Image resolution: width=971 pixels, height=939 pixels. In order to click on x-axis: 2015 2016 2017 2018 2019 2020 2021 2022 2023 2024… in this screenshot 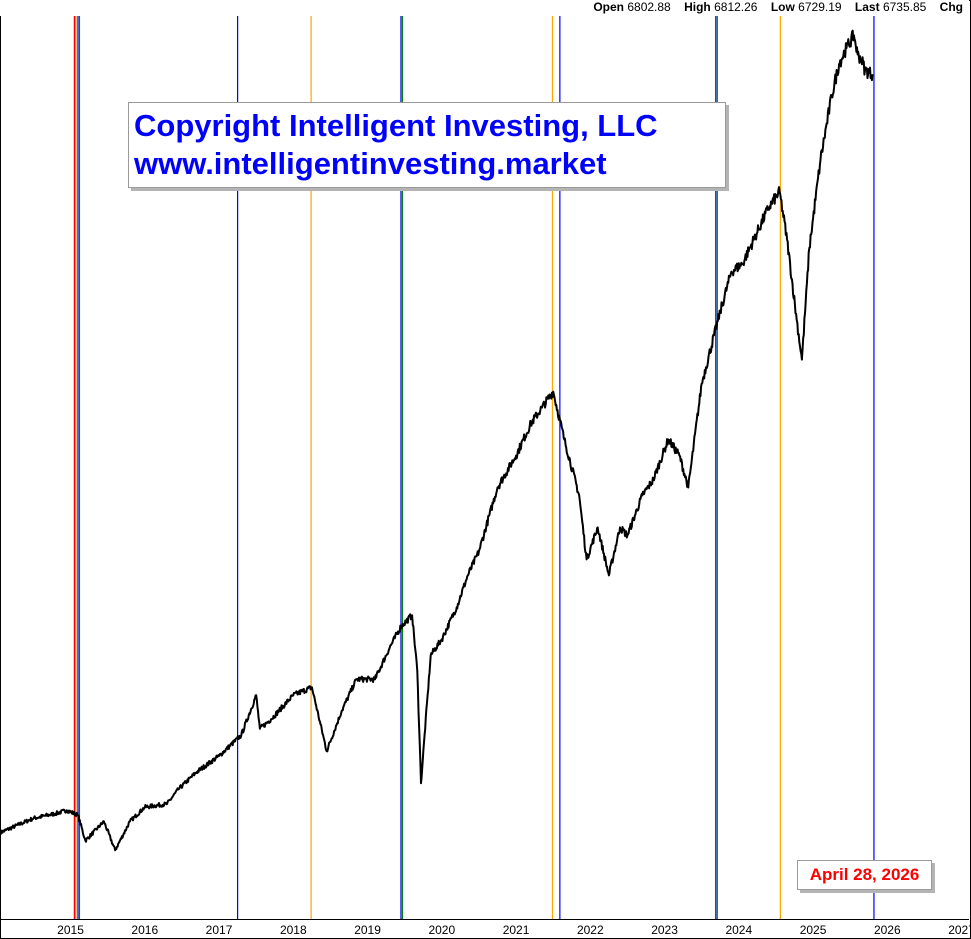, I will do `click(485, 929)`.